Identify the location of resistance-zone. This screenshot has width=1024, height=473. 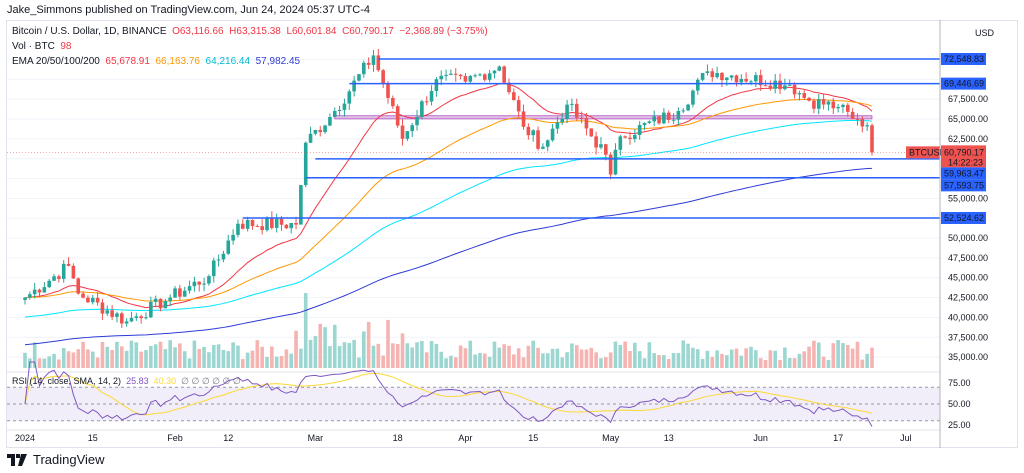
(603, 117).